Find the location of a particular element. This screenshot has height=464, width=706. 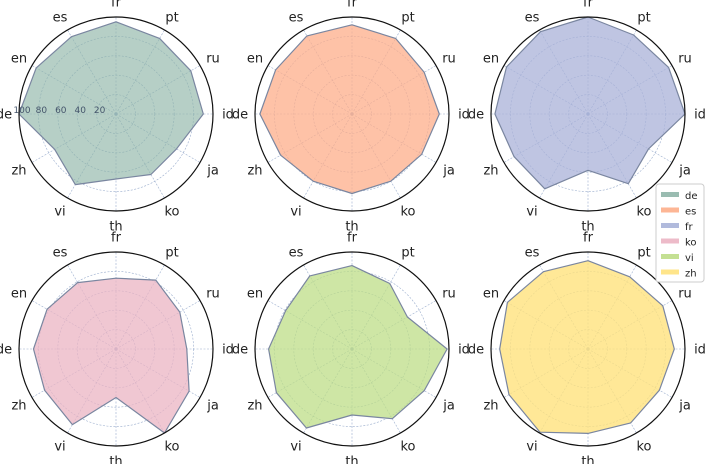

legend-label-ko: ko is located at coordinates (691, 243).